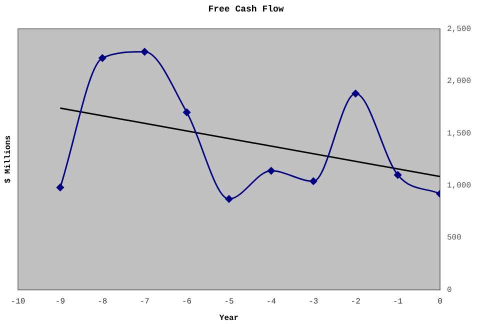 The height and width of the screenshot is (327, 480). I want to click on y-tick-label: 500, so click(454, 238).